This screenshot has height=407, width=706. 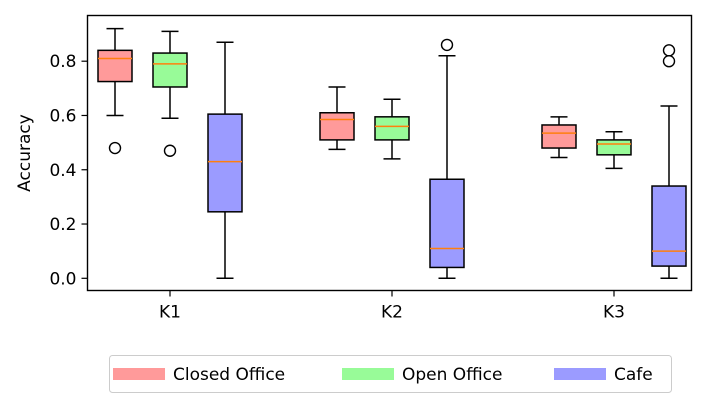 What do you see at coordinates (62, 171) in the screenshot?
I see `y-tick-label: 0.4` at bounding box center [62, 171].